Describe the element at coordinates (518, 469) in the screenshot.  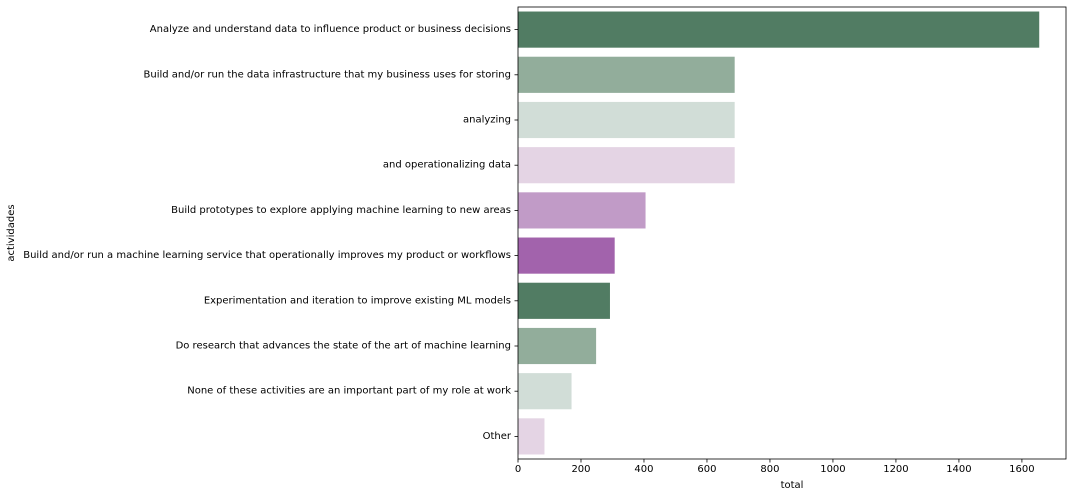
I see `x-tick-label-0: 0` at that location.